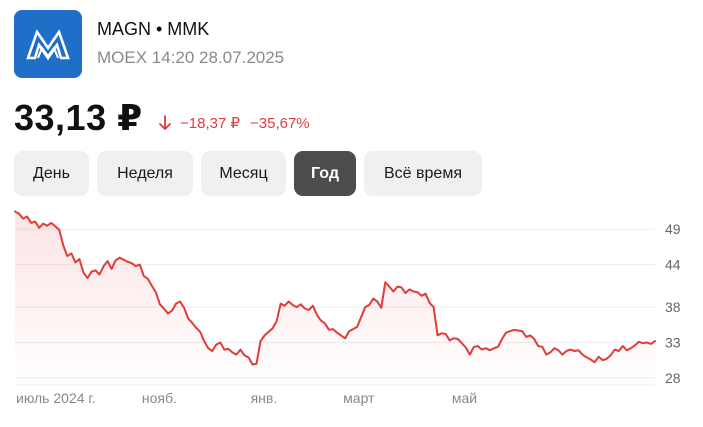  What do you see at coordinates (191, 57) in the screenshot?
I see `exchange-timestamp: MOEX 14:20 28.07.2025` at bounding box center [191, 57].